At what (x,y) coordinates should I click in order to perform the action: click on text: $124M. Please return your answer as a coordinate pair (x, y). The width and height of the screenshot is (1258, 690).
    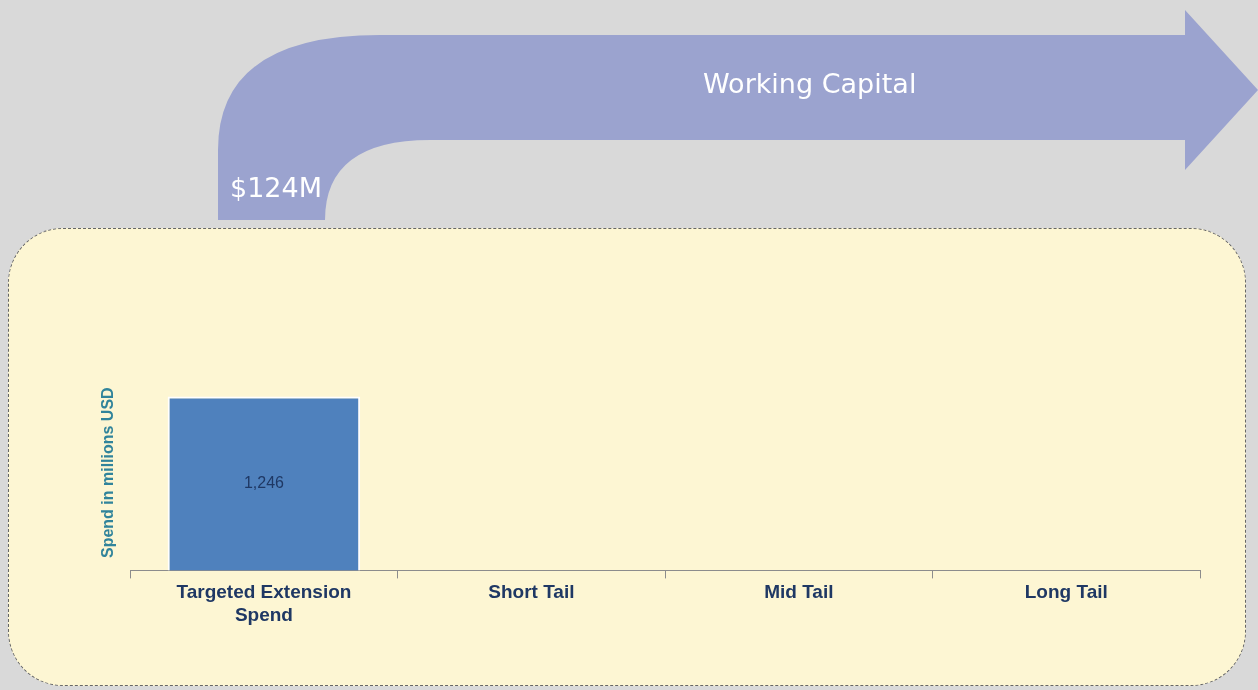
    Looking at the image, I should click on (276, 187).